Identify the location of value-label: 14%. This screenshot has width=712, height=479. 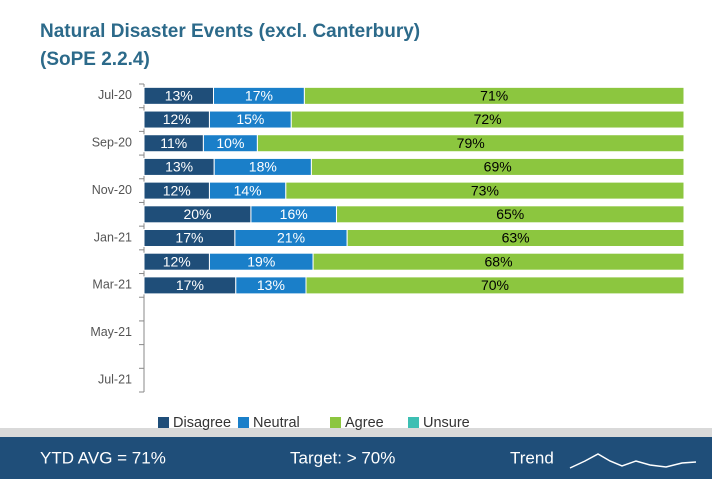
(248, 190).